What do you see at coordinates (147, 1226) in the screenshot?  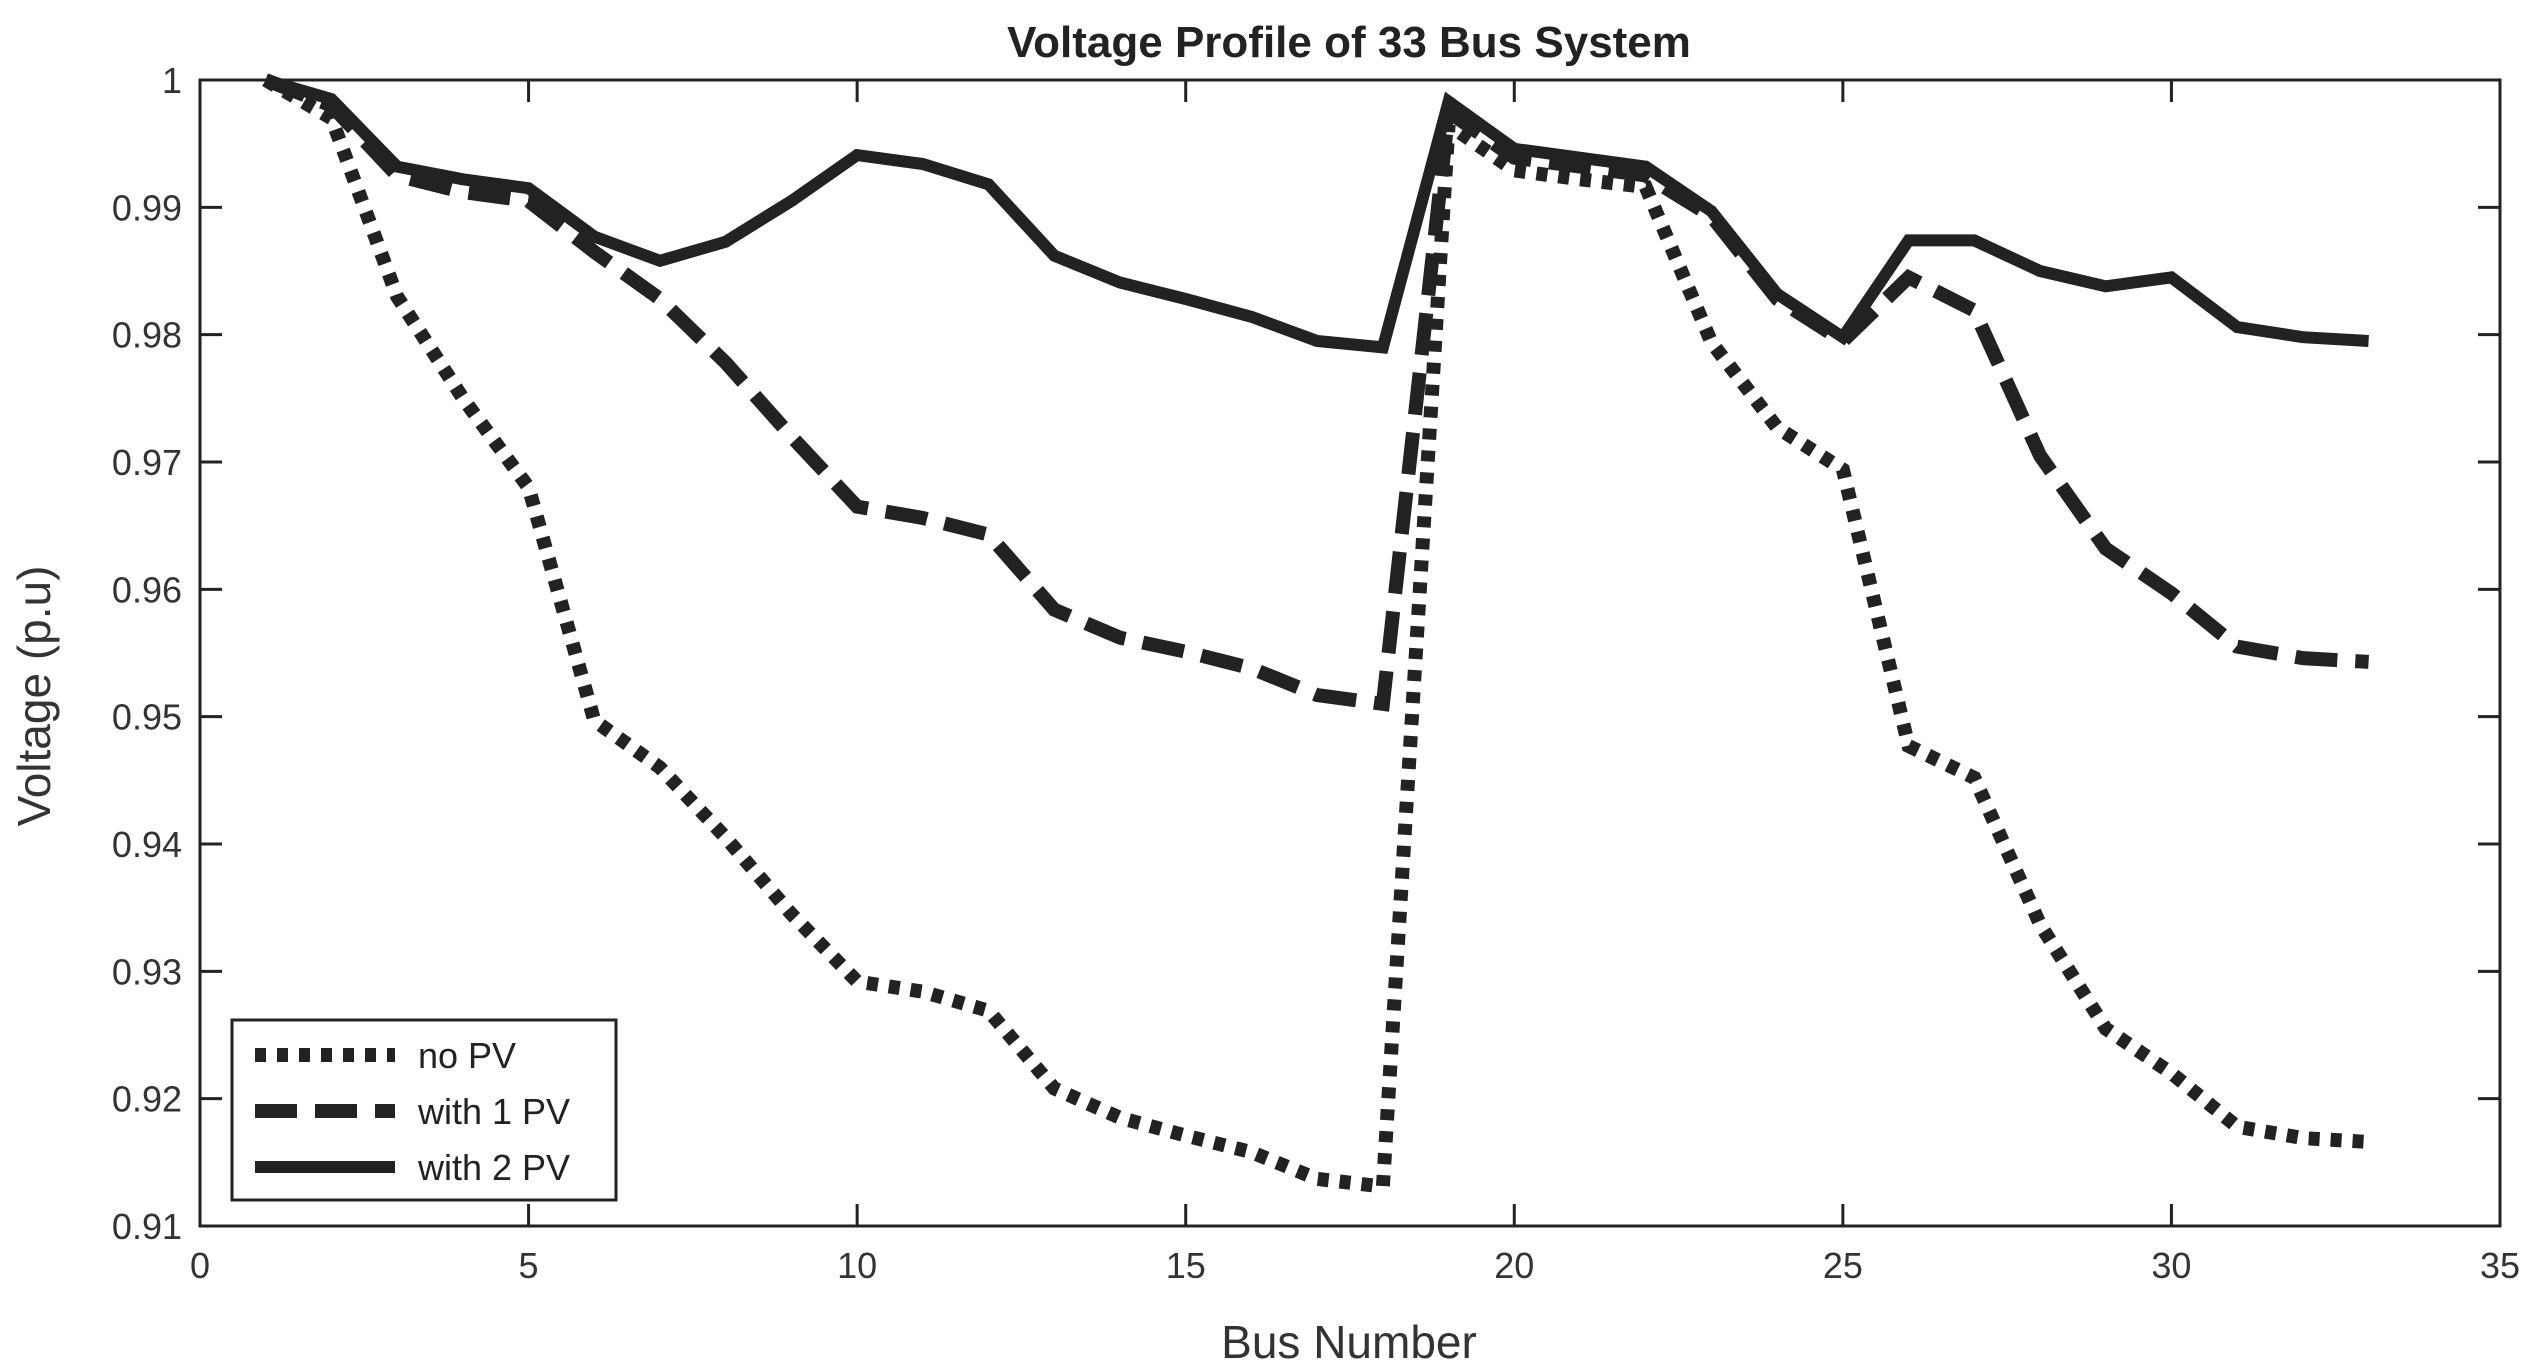 I see `y-tick-label: 0.91` at bounding box center [147, 1226].